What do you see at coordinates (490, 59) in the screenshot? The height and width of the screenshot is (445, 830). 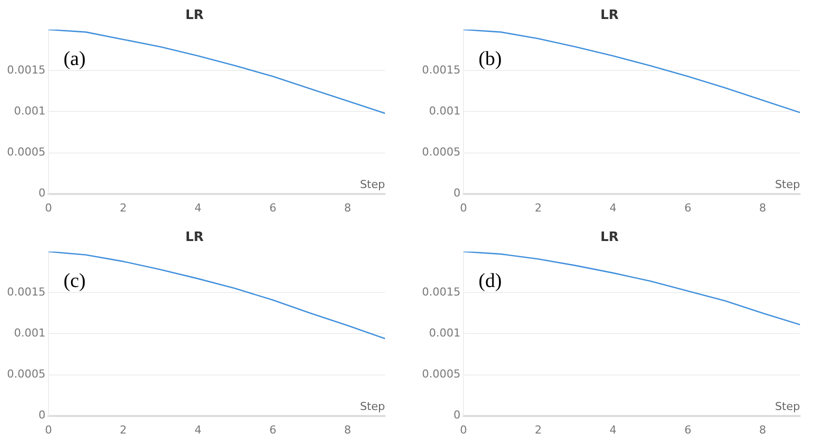 I see `annotation: (b)` at bounding box center [490, 59].